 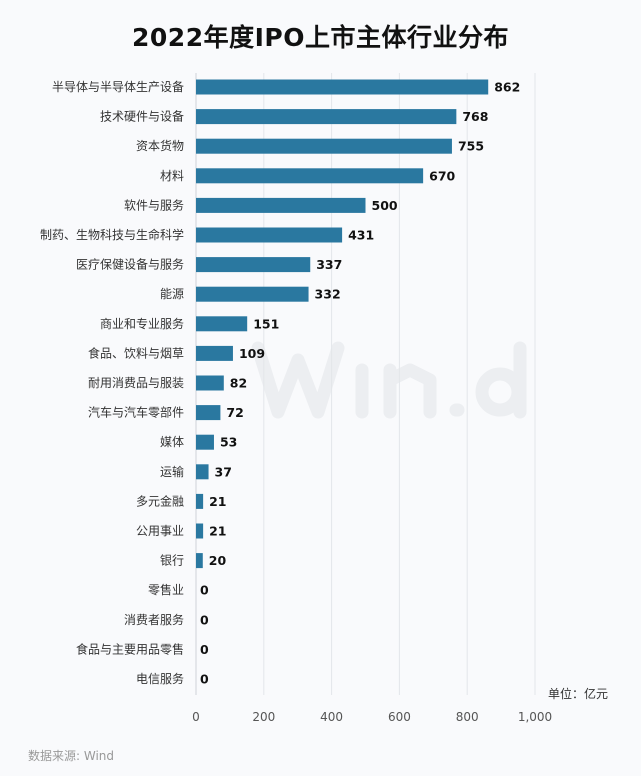 What do you see at coordinates (160, 145) in the screenshot?
I see `category-label: 资本货物` at bounding box center [160, 145].